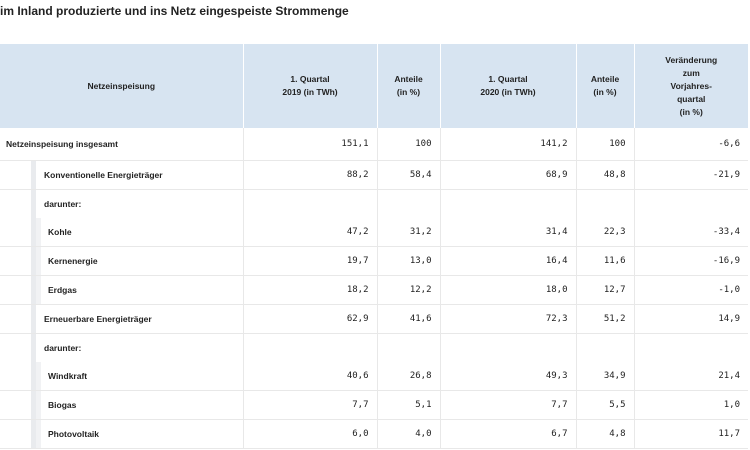 This screenshot has width=750, height=450. Describe the element at coordinates (309, 376) in the screenshot. I see `value-cell: 40,6` at that location.